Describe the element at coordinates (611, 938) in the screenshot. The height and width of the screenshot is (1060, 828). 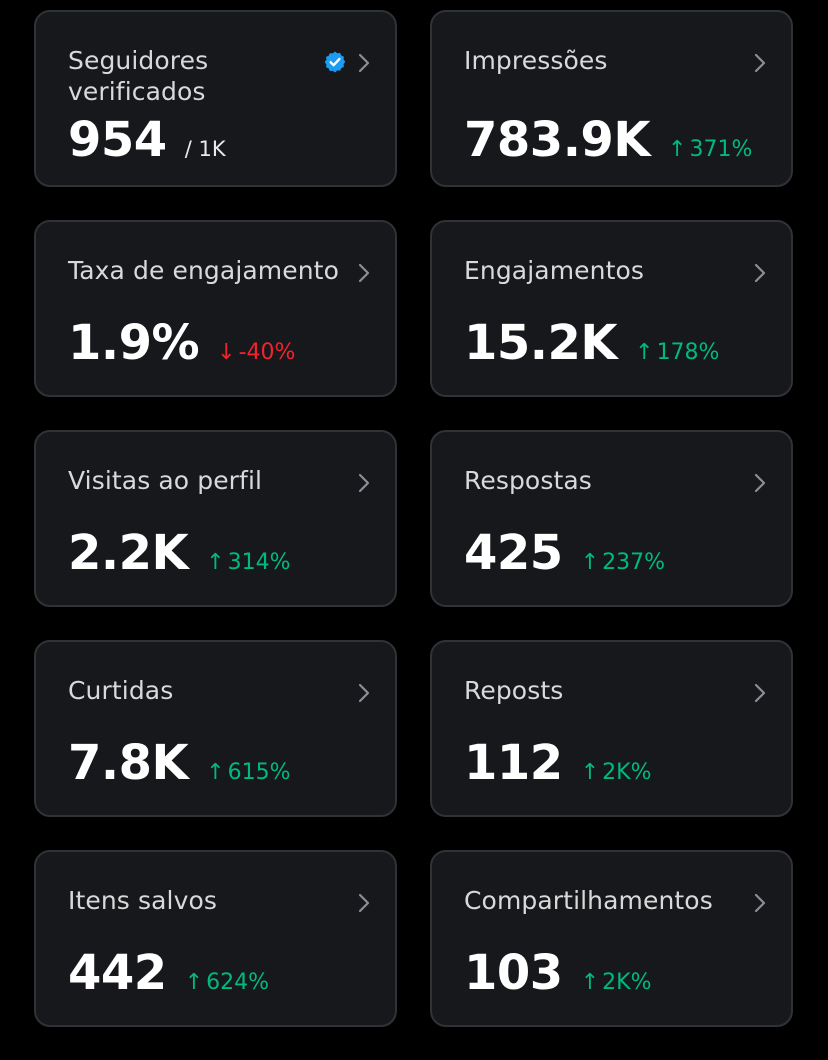
I see `metric-card-shares: Compartilhamentos 103 ↑ 2K%` at that location.